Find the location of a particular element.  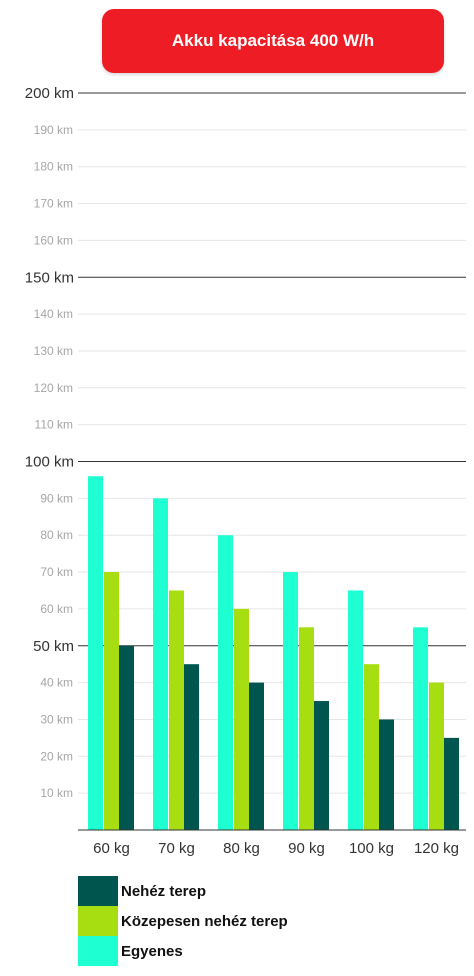

y-tick-label: 160 km is located at coordinates (53, 240).